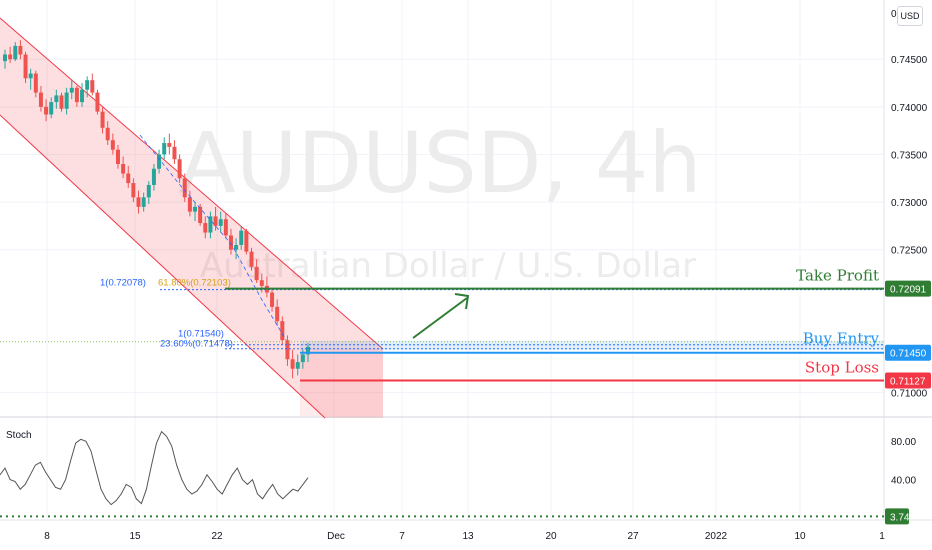 The width and height of the screenshot is (932, 550). What do you see at coordinates (341, 382) in the screenshot?
I see `channel-extension` at bounding box center [341, 382].